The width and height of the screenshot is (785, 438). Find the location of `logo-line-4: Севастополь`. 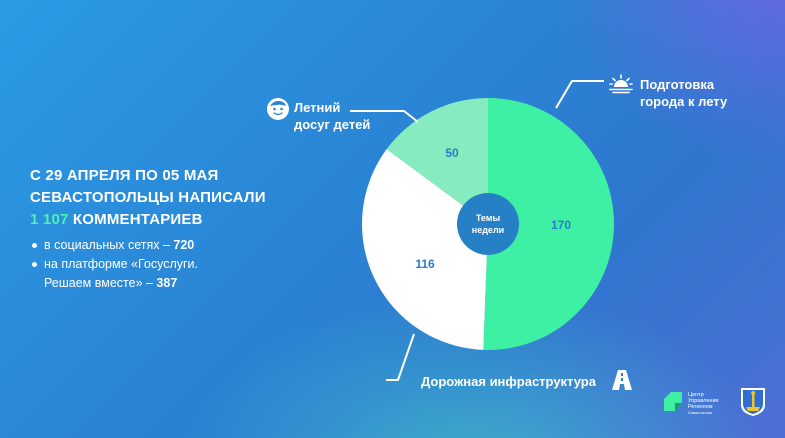

logo-line-4: Севастополь is located at coordinates (700, 412).